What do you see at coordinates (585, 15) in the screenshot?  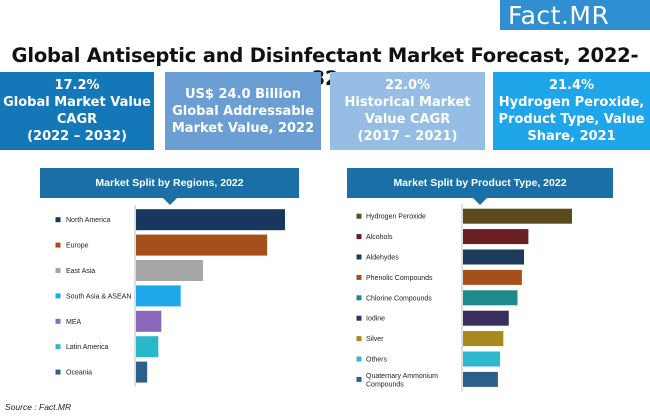 I see `brand-suffix: .MR` at bounding box center [585, 15].